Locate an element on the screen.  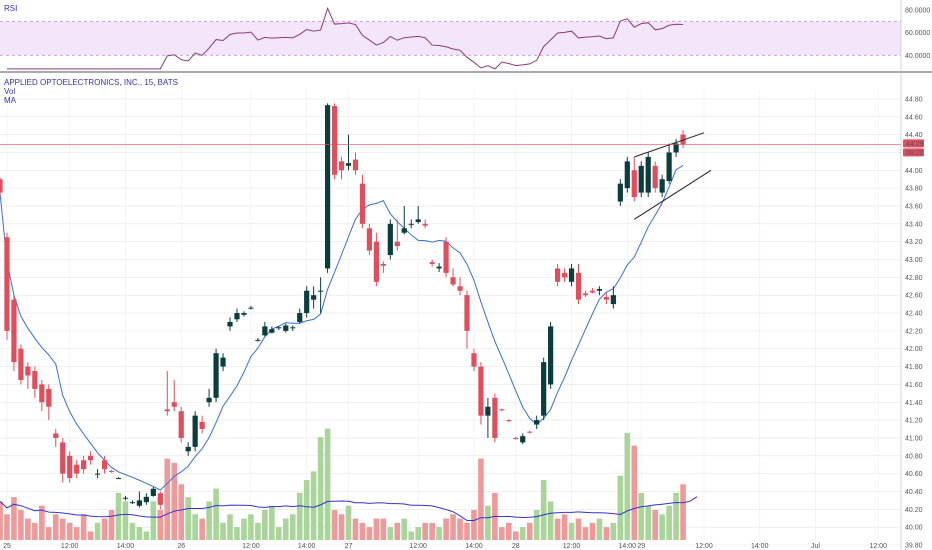
channel-upper-line is located at coordinates (669, 145).